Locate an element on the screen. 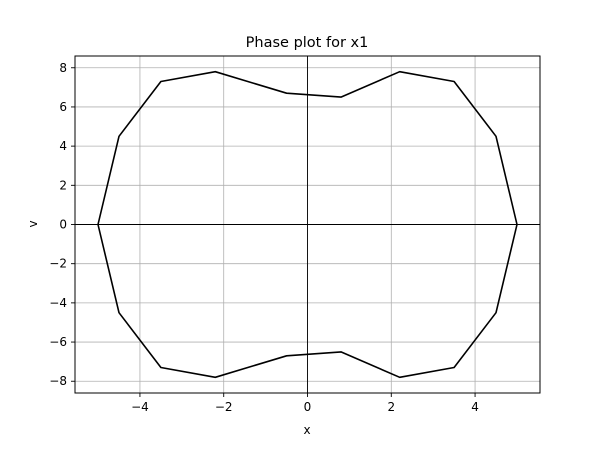 The image size is (600, 450). y-tick-label: 0 is located at coordinates (63, 225).